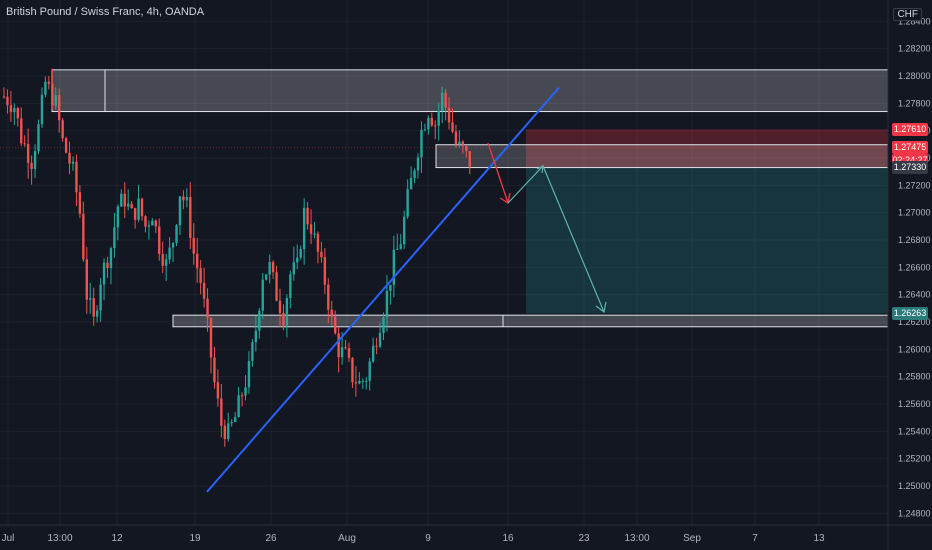  I want to click on price-tick-label: 1.25800, so click(914, 377).